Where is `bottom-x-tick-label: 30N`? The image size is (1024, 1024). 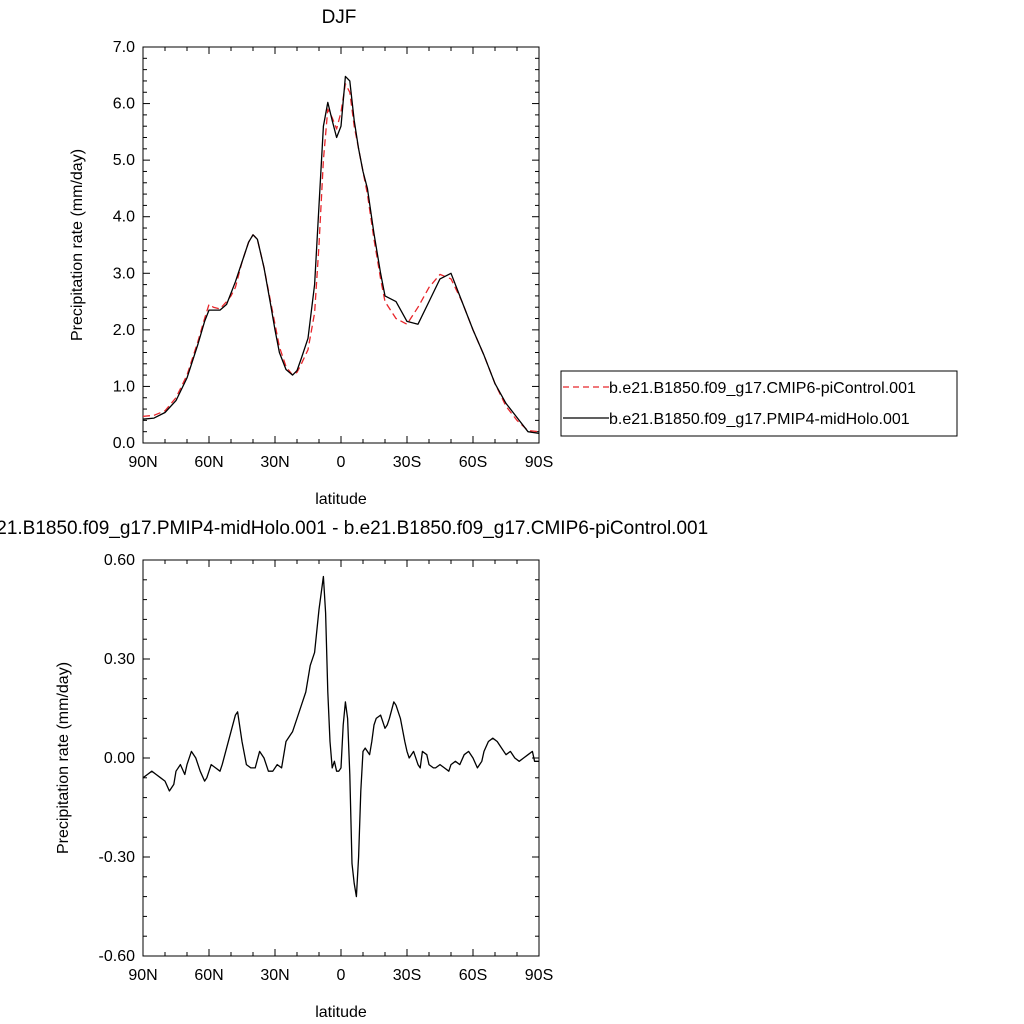 bottom-x-tick-label: 30N is located at coordinates (274, 975).